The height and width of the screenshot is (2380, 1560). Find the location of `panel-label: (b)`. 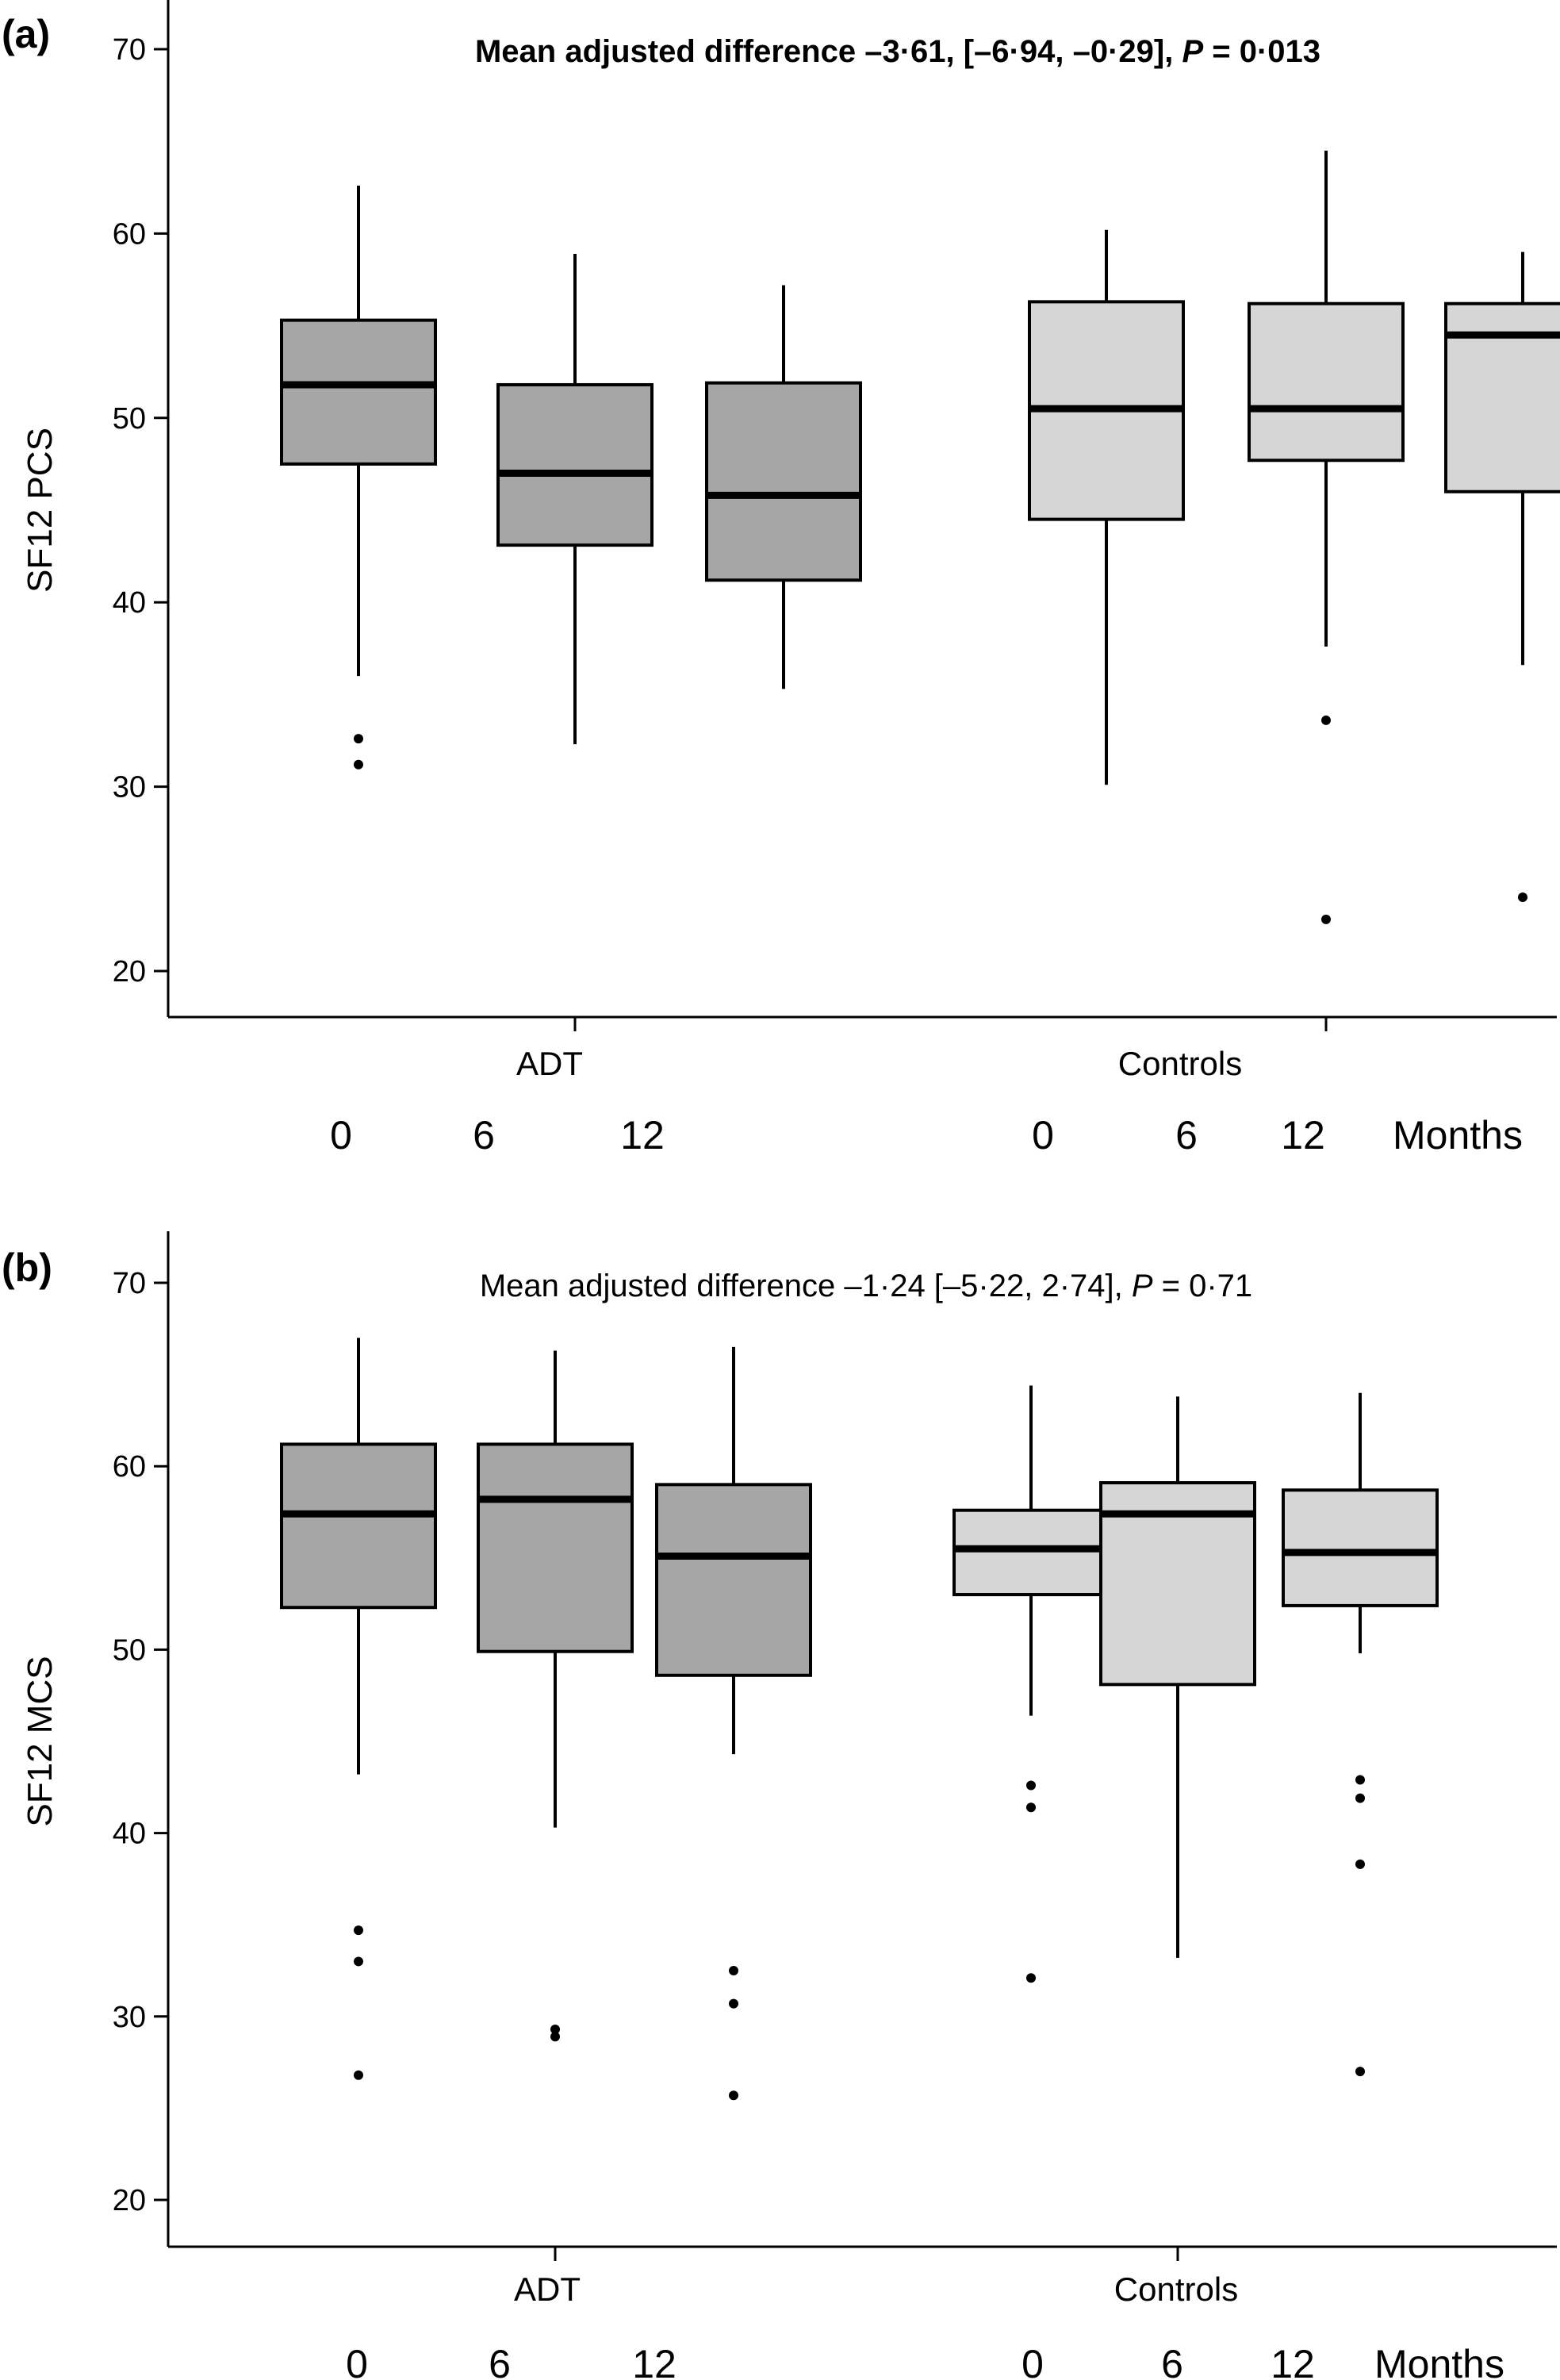

panel-label: (b) is located at coordinates (27, 1268).